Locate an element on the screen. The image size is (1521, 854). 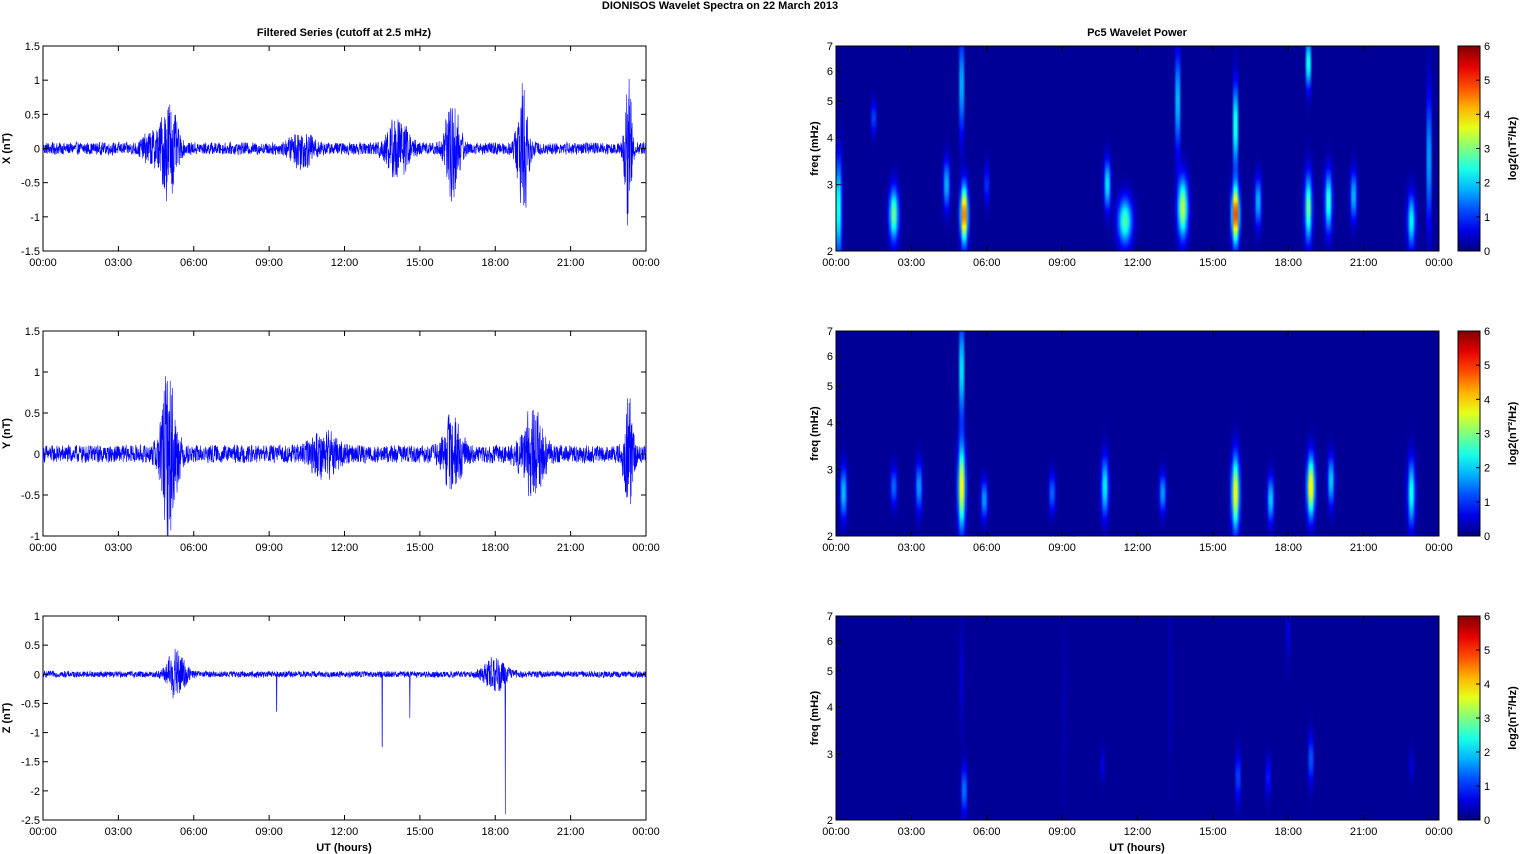
series-z-xtick-label: 15:00 is located at coordinates (420, 832).